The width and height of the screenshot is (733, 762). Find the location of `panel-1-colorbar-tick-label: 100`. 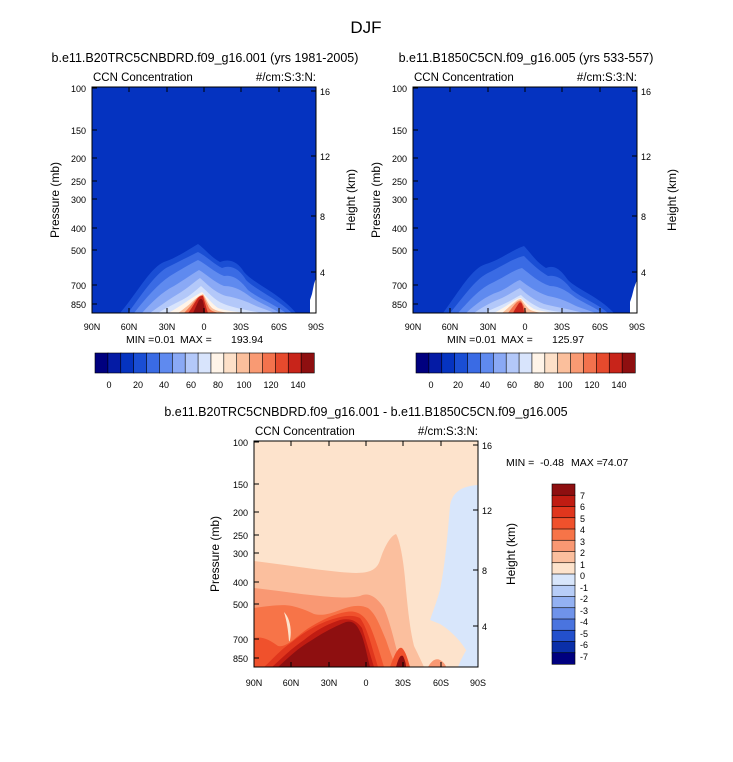

panel-1-colorbar-tick-label: 100 is located at coordinates (243, 385).